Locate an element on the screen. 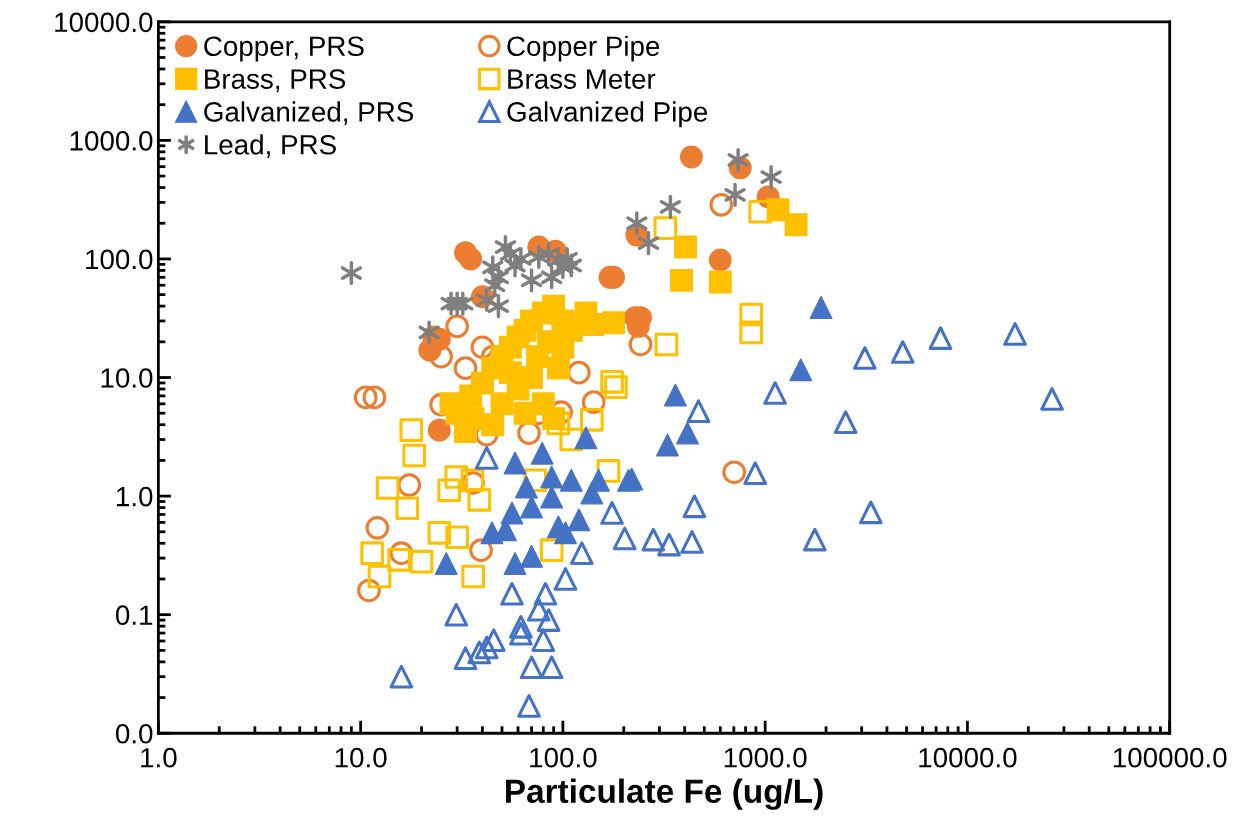  x-tick-label: 100000.0 is located at coordinates (1170, 757).